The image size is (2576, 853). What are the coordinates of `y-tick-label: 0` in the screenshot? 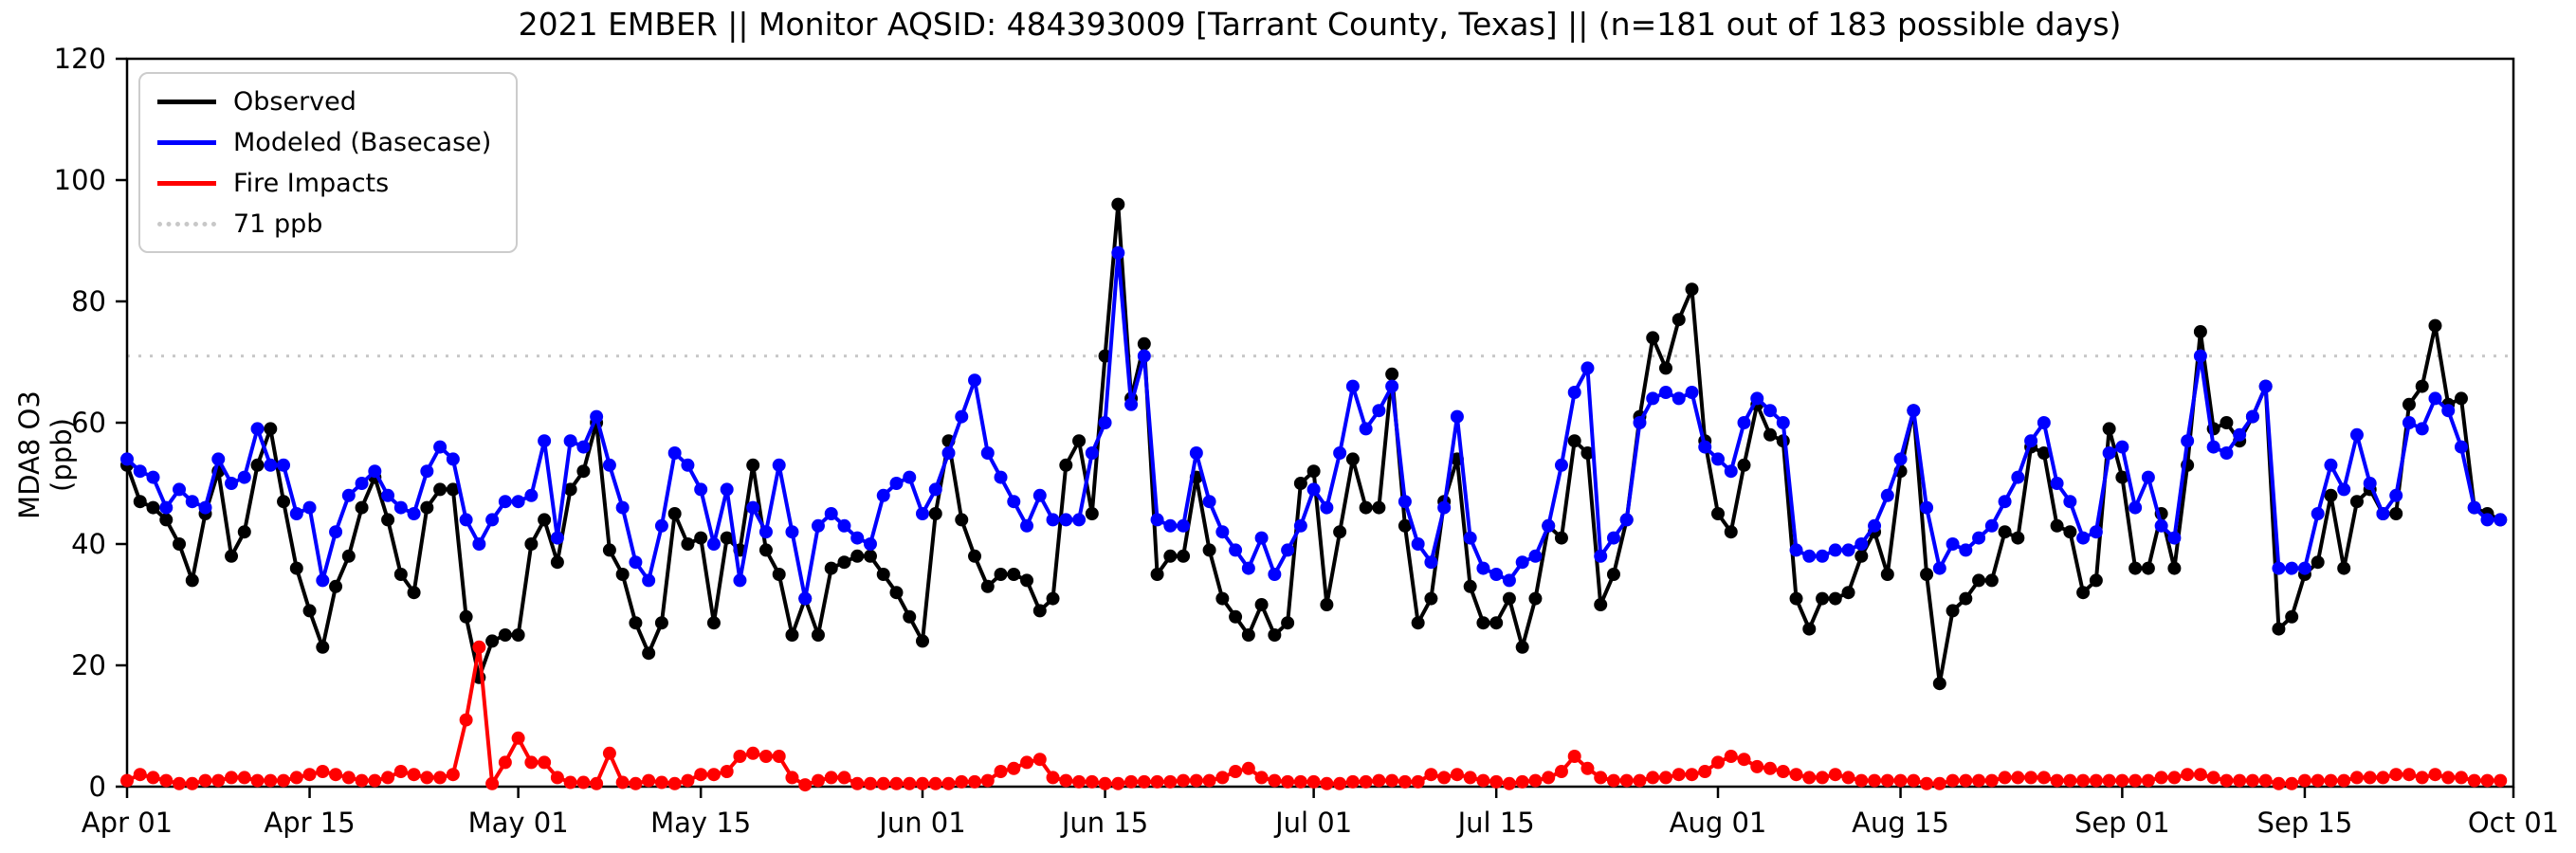 It's located at (97, 787).